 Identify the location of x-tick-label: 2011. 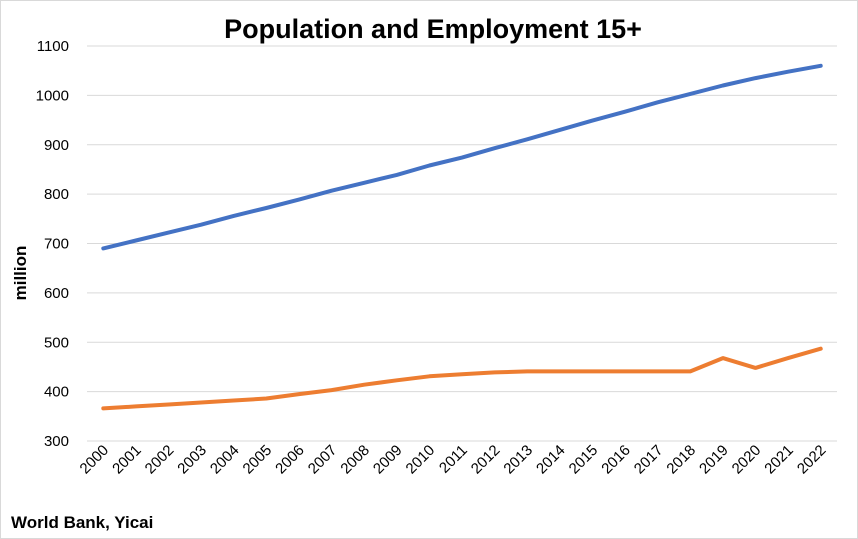
(453, 459).